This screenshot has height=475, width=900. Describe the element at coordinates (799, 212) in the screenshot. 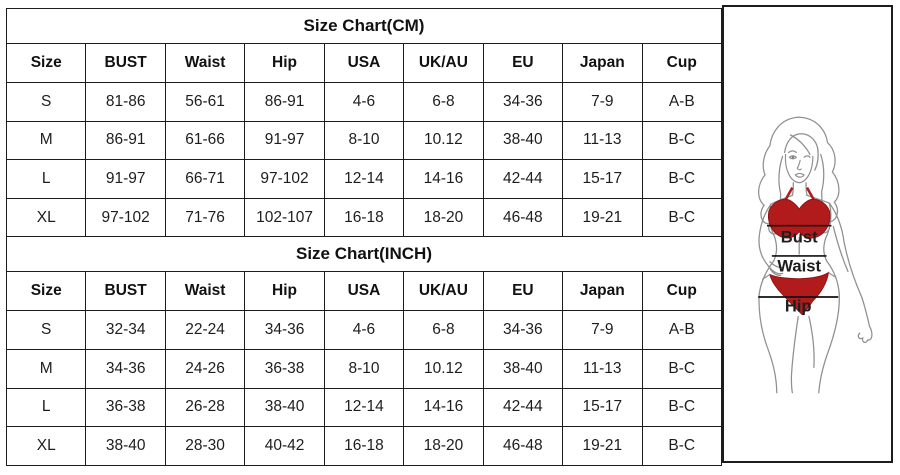

I see `bikini-top` at that location.